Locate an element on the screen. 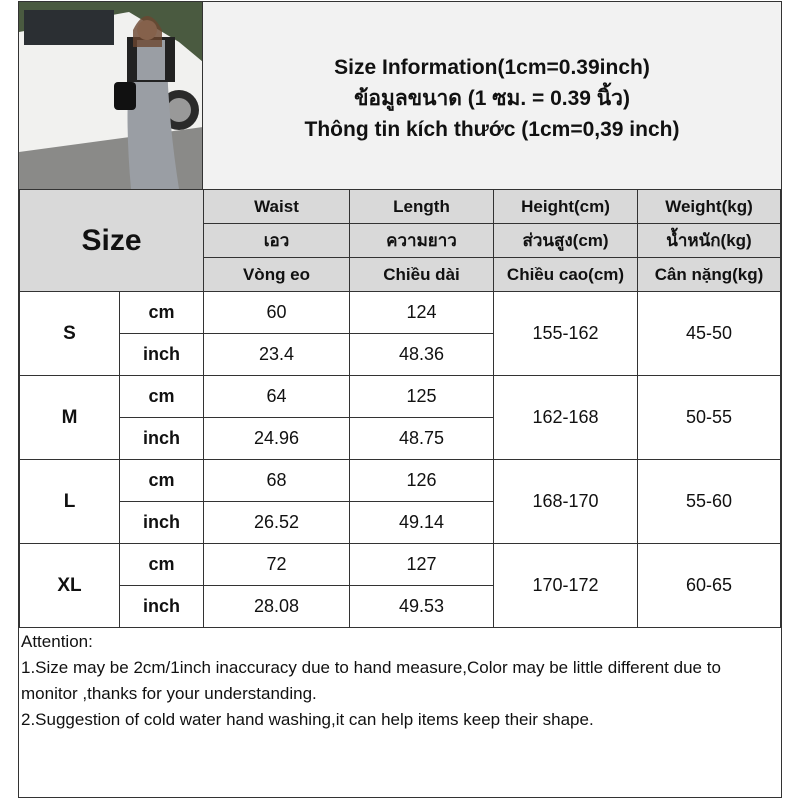 The image size is (800, 800). length-cm: 126 is located at coordinates (421, 480).